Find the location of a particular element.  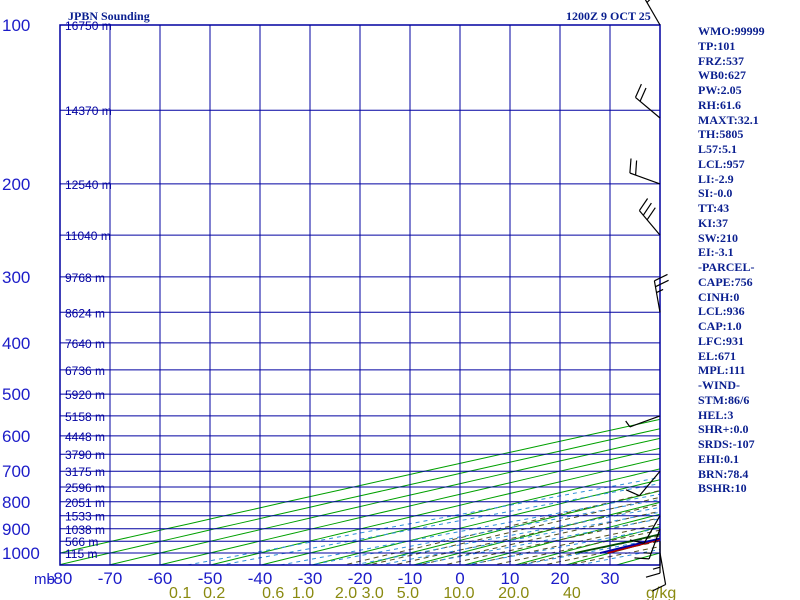

sounding-index: EL:671 is located at coordinates (717, 355).